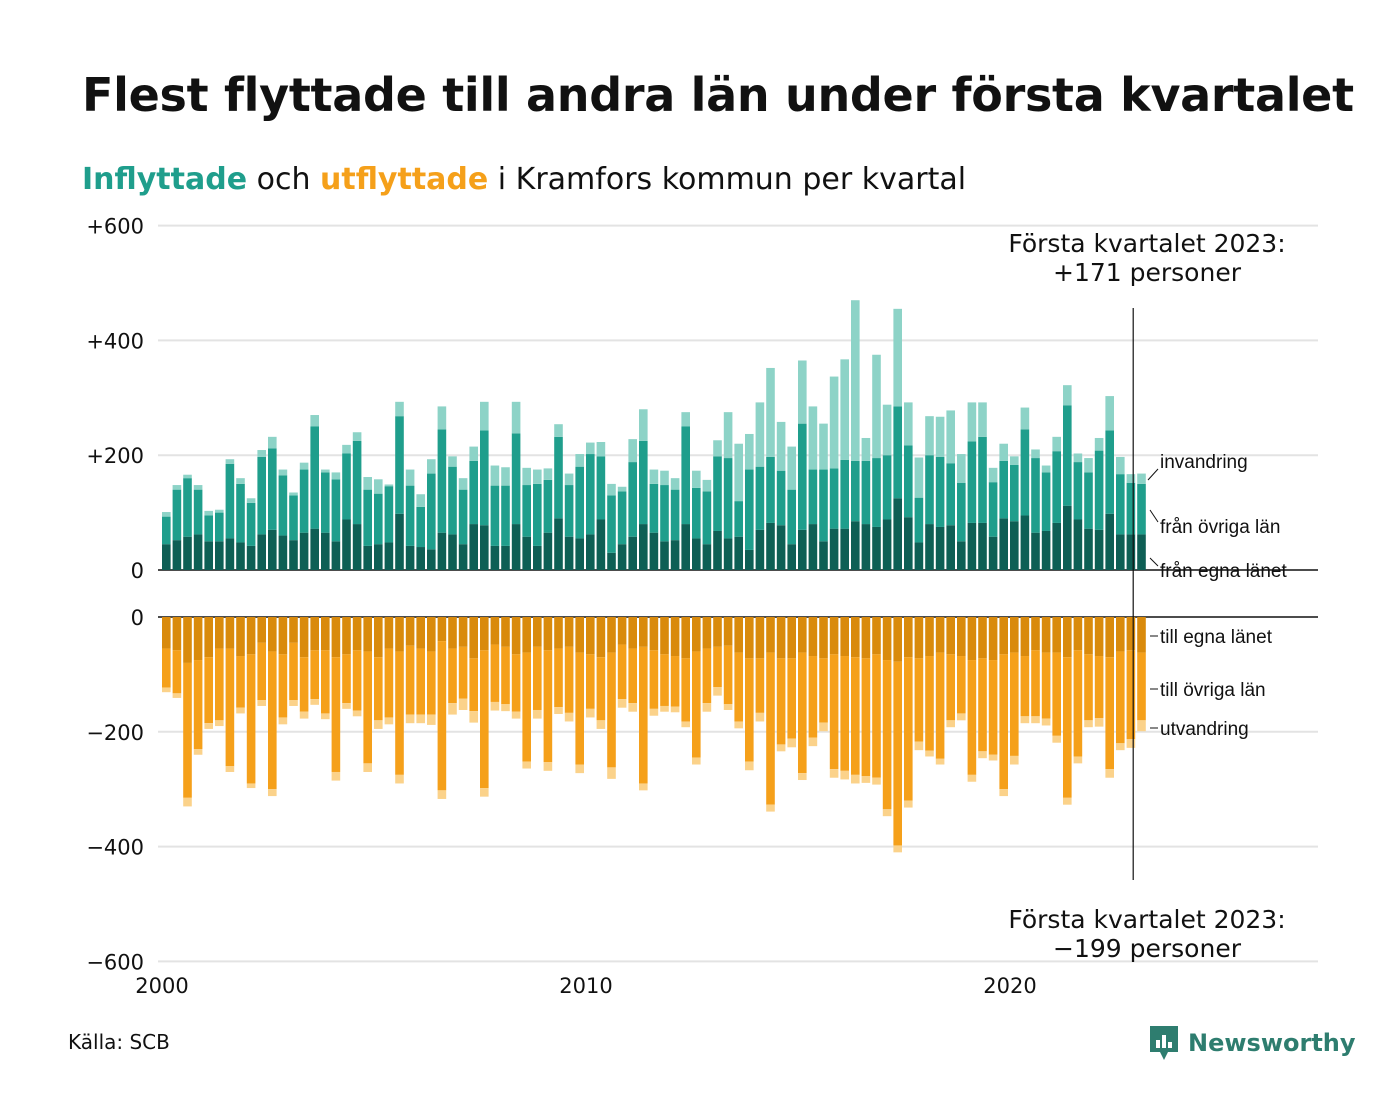  Describe the element at coordinates (1164, 1043) in the screenshot. I see `newsworthy-logo-icon` at that location.